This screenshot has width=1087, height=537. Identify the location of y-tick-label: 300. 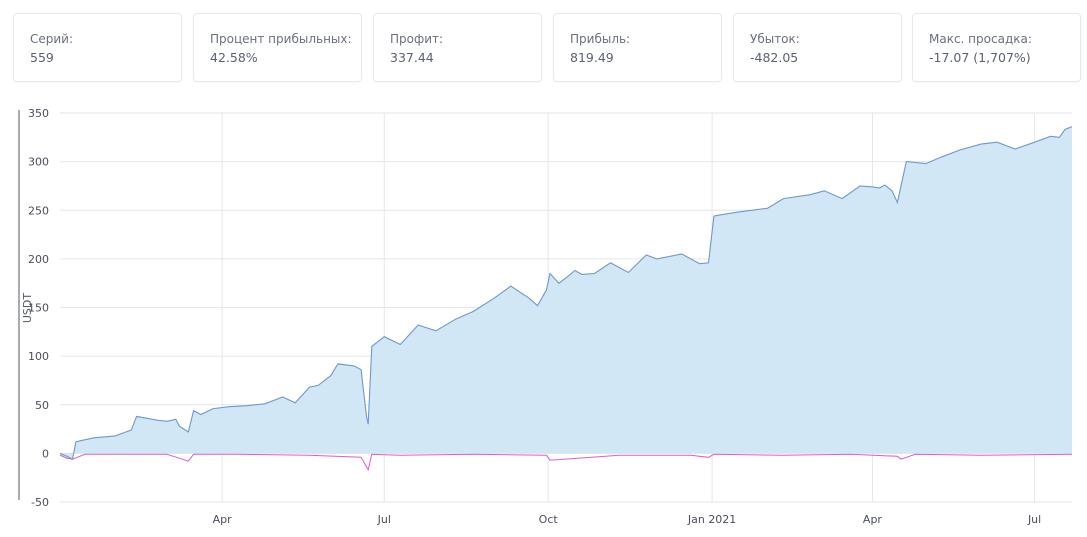
(38, 162).